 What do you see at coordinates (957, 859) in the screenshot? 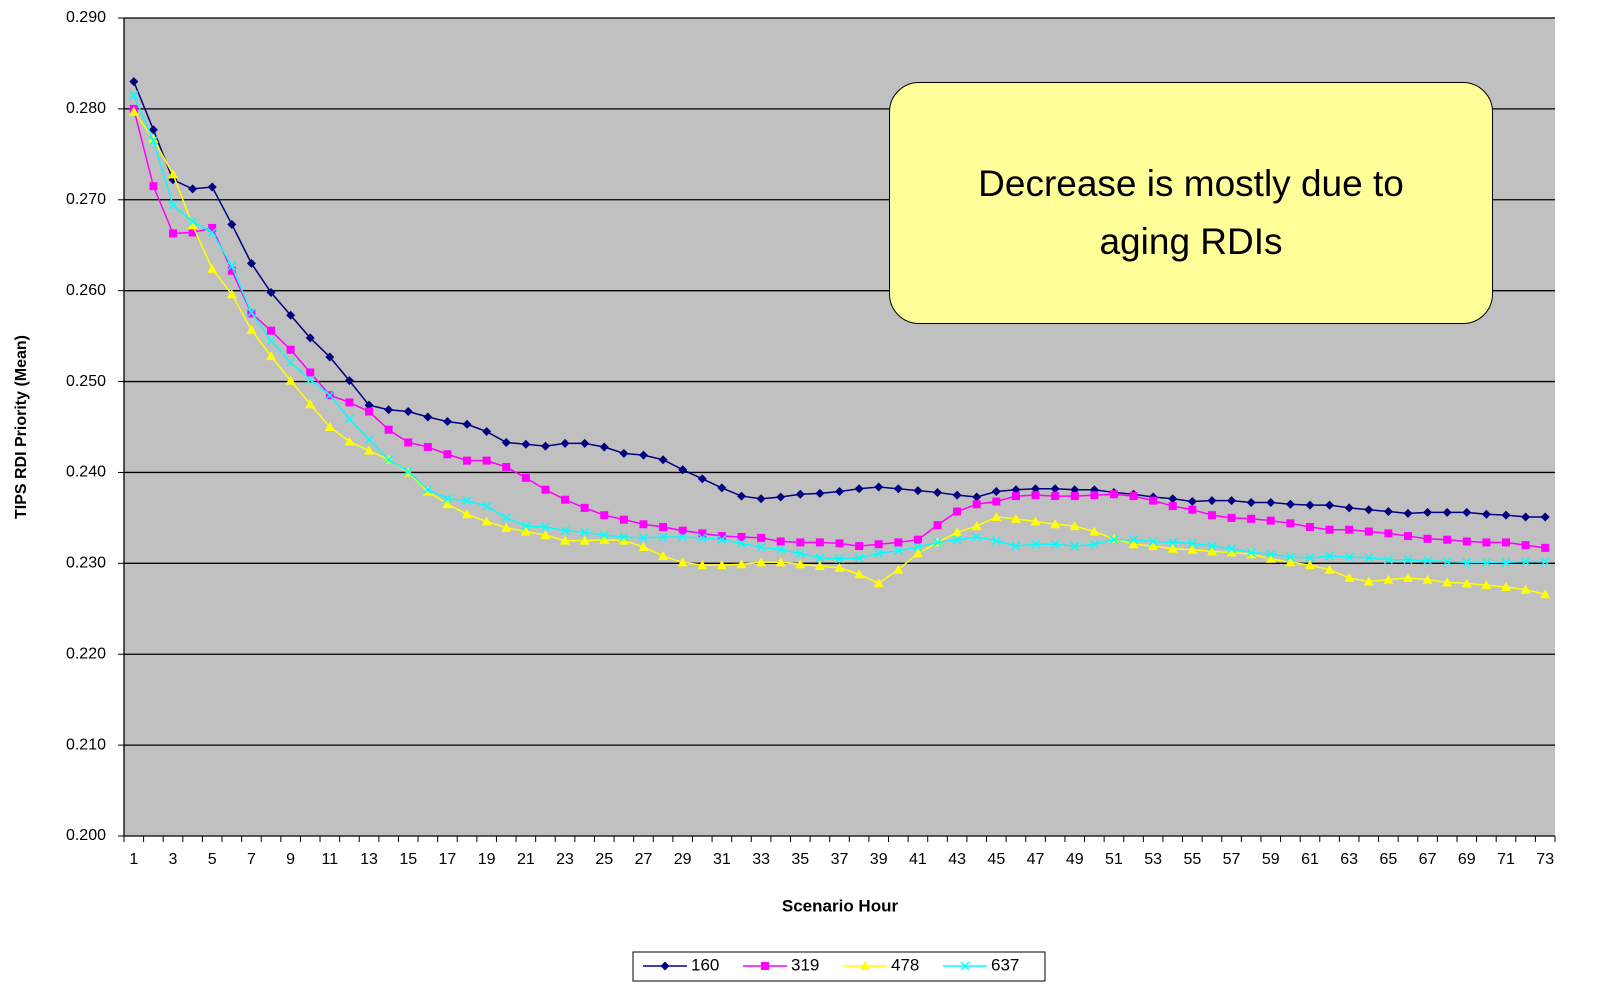
I see `x-tick-label: 43` at bounding box center [957, 859].